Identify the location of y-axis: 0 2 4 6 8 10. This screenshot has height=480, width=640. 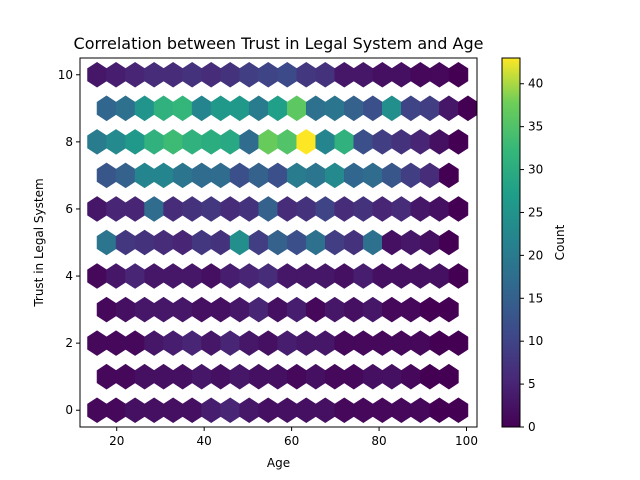
(69, 242).